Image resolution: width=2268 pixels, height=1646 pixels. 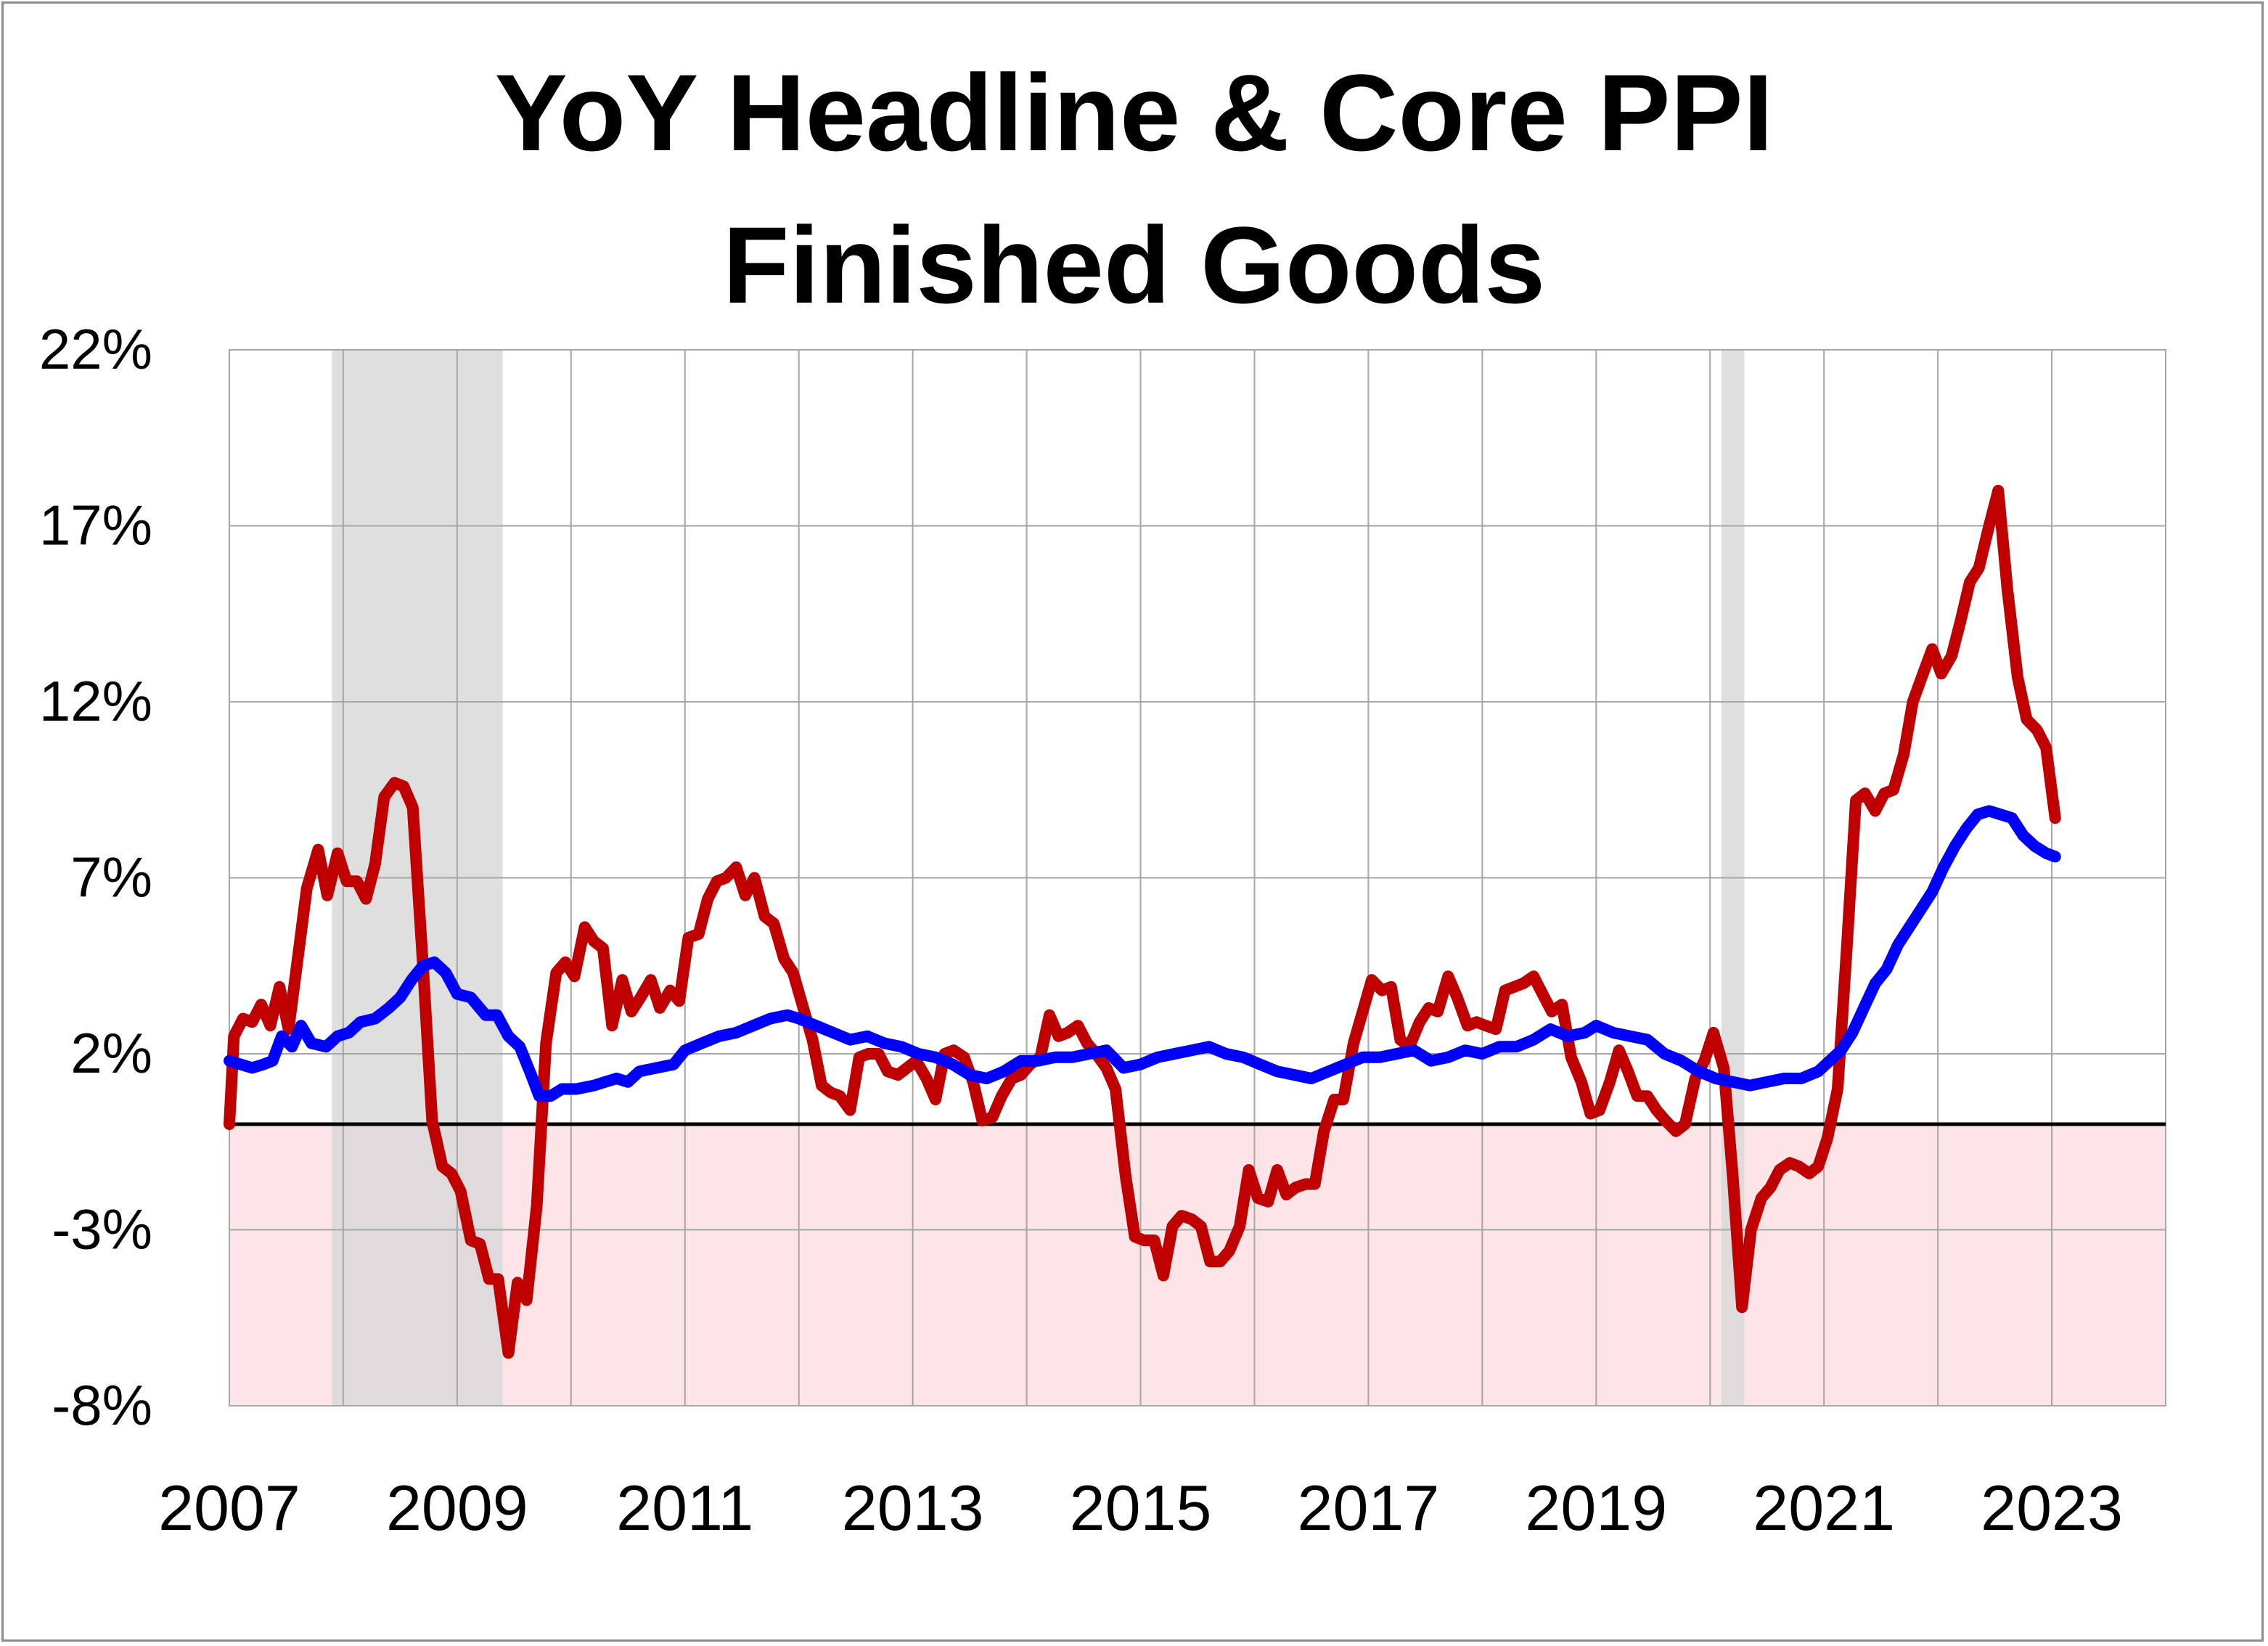 What do you see at coordinates (1824, 1508) in the screenshot?
I see `x-tick-label: 2021` at bounding box center [1824, 1508].